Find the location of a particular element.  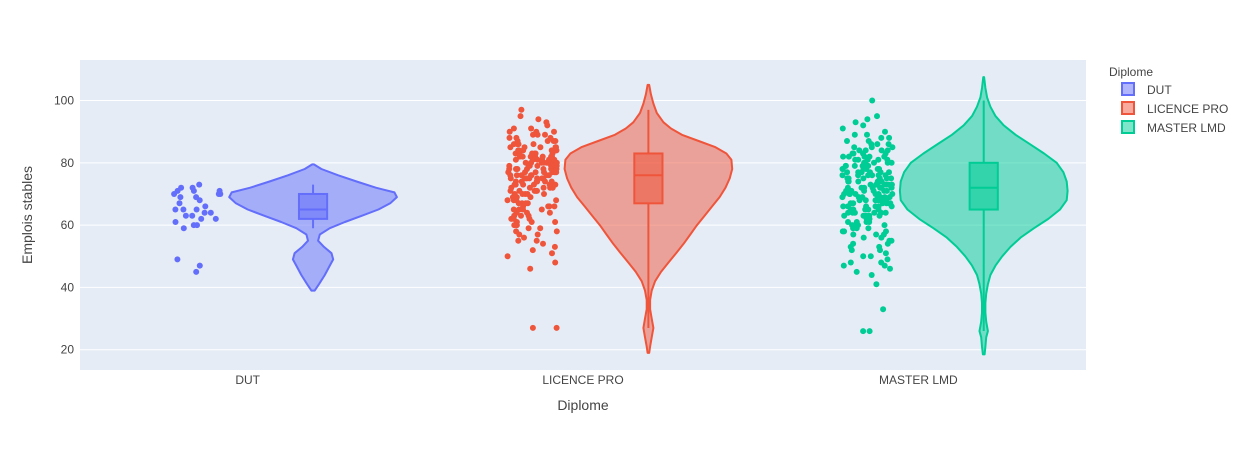

legend-item: MASTER LMD is located at coordinates (1173, 127).